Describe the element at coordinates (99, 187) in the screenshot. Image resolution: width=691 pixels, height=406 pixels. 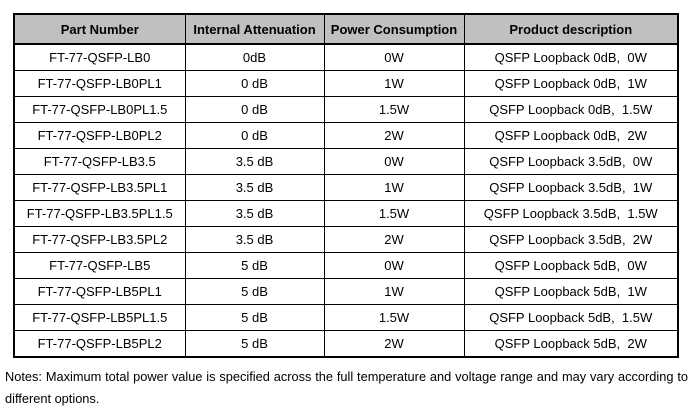
I see `cell-part-number: FT-77-QSFP-LB3.5PL1` at that location.